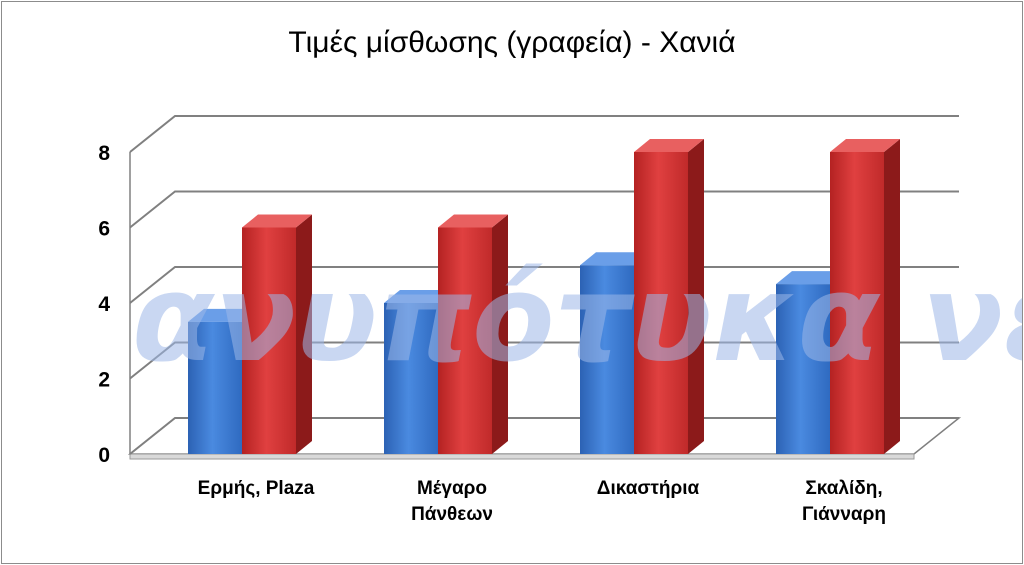 The image size is (1024, 565). What do you see at coordinates (104, 455) in the screenshot?
I see `y-tick-label: 0` at bounding box center [104, 455].